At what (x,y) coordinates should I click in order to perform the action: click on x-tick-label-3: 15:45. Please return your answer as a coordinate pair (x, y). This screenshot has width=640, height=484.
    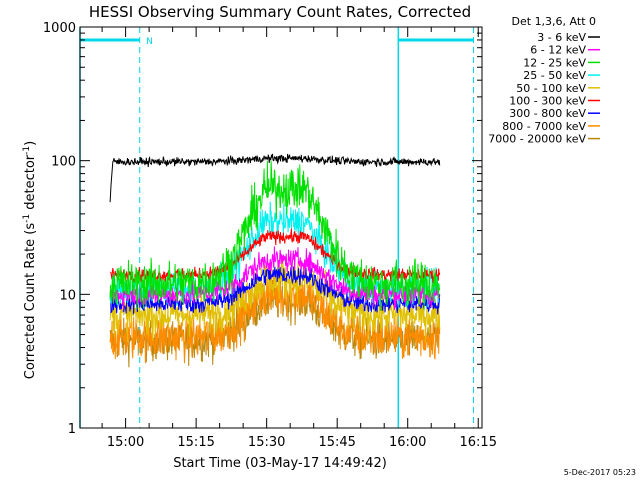
    Looking at the image, I should click on (336, 442).